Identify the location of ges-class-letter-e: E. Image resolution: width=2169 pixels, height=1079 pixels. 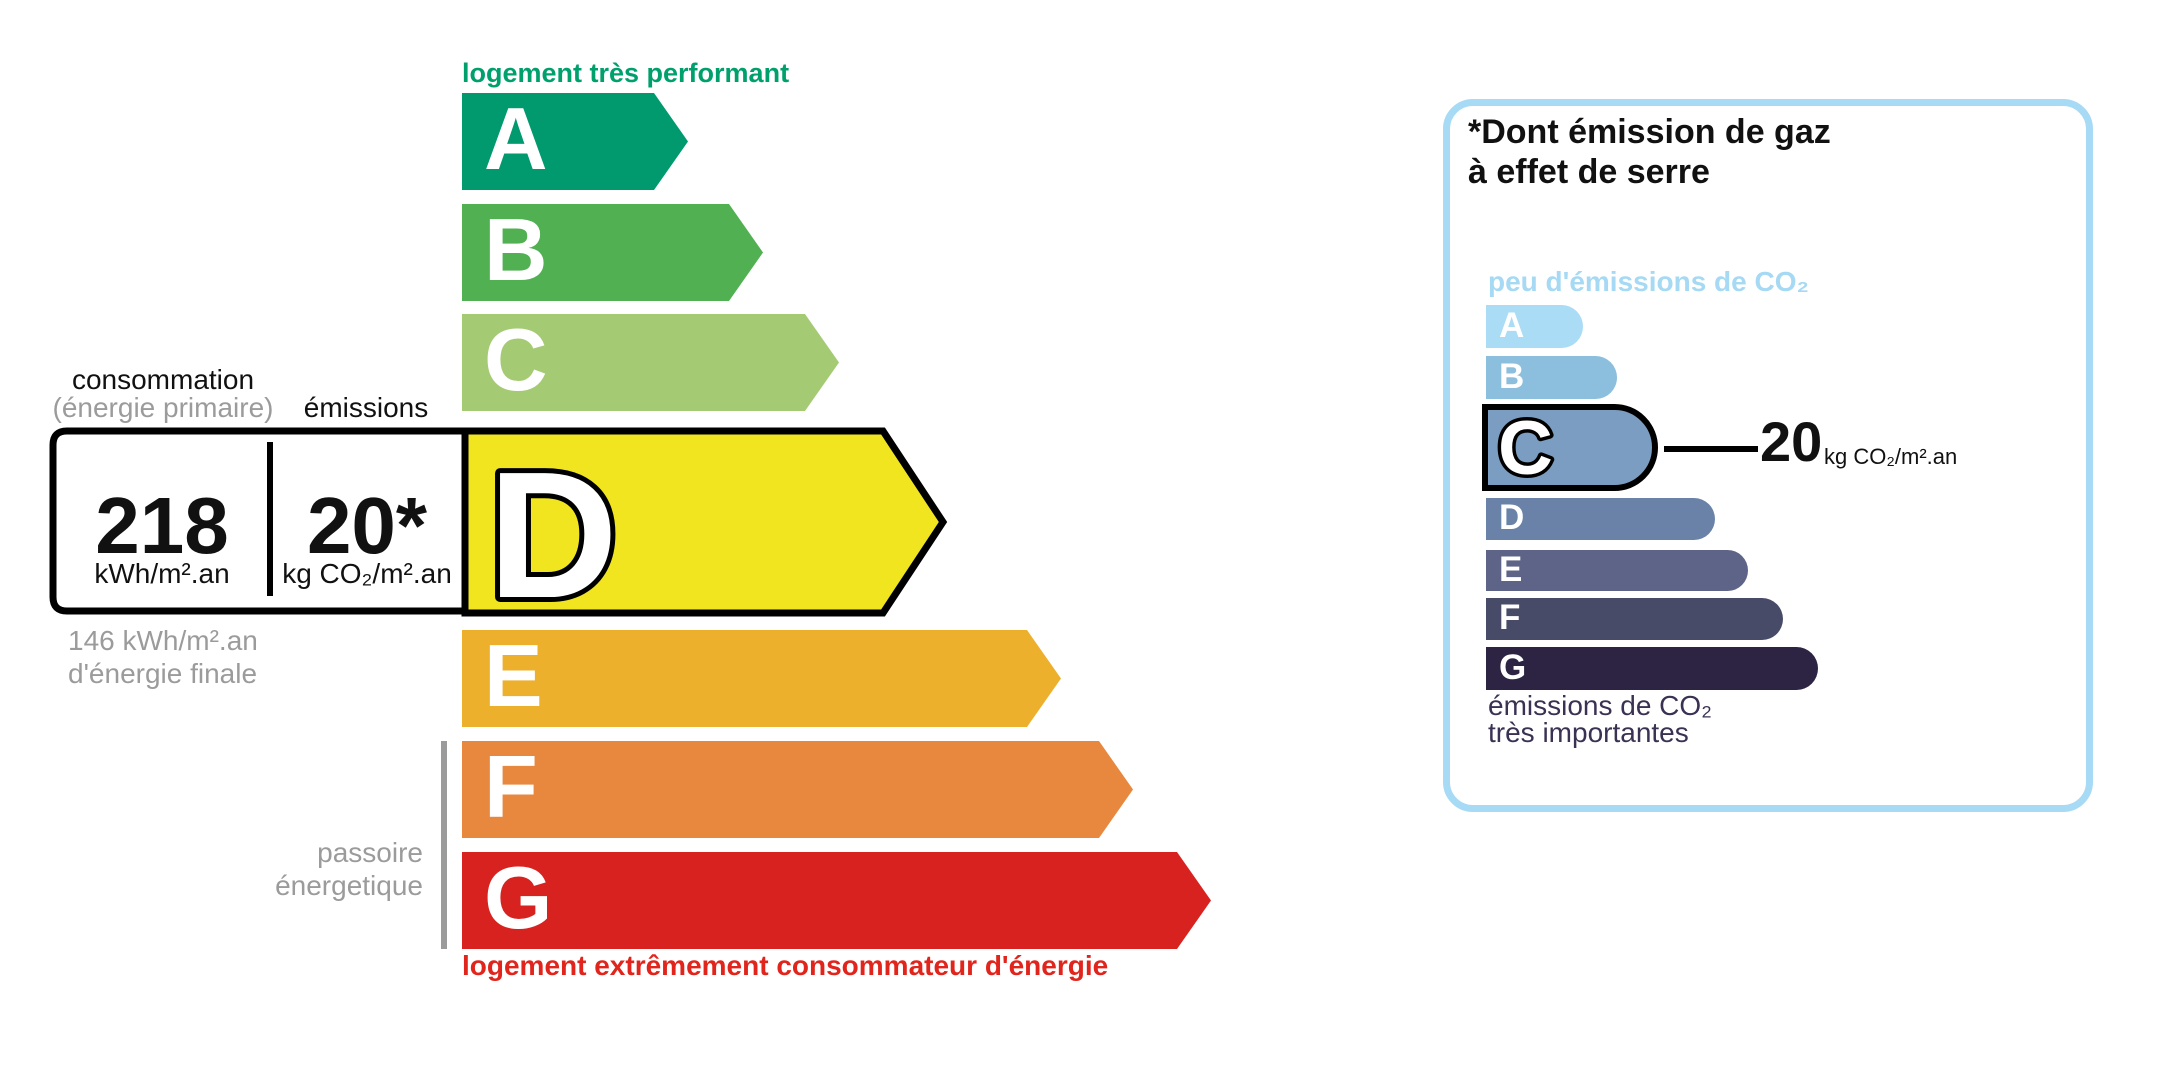
(1511, 569).